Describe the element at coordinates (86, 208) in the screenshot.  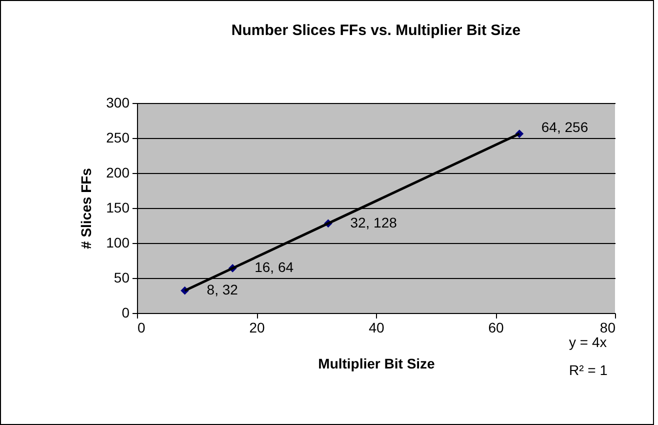
I see `y-axis-title: # Slices FFs` at that location.